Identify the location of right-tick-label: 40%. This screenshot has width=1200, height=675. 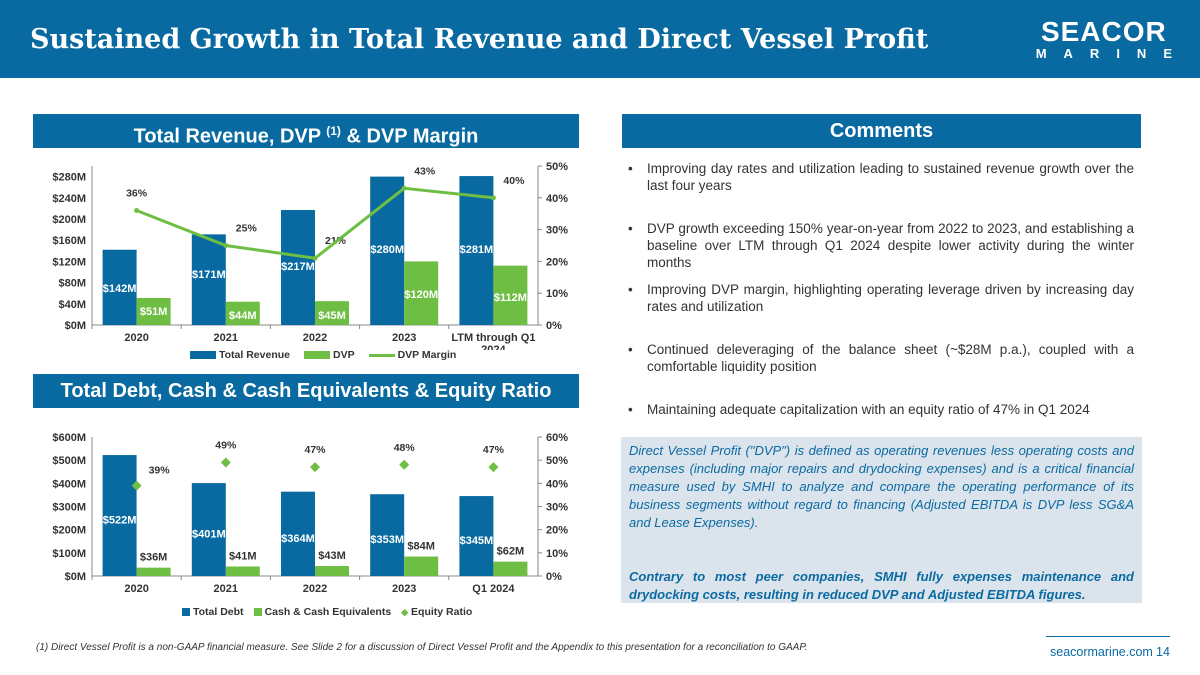
(557, 484).